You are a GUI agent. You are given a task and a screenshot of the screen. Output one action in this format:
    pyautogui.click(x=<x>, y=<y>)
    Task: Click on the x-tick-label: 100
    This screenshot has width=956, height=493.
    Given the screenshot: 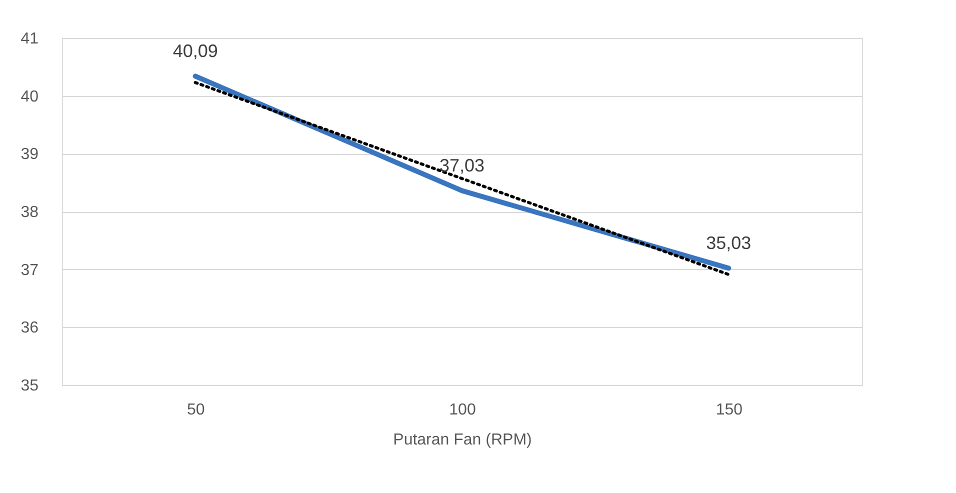 What is the action you would take?
    pyautogui.click(x=462, y=410)
    